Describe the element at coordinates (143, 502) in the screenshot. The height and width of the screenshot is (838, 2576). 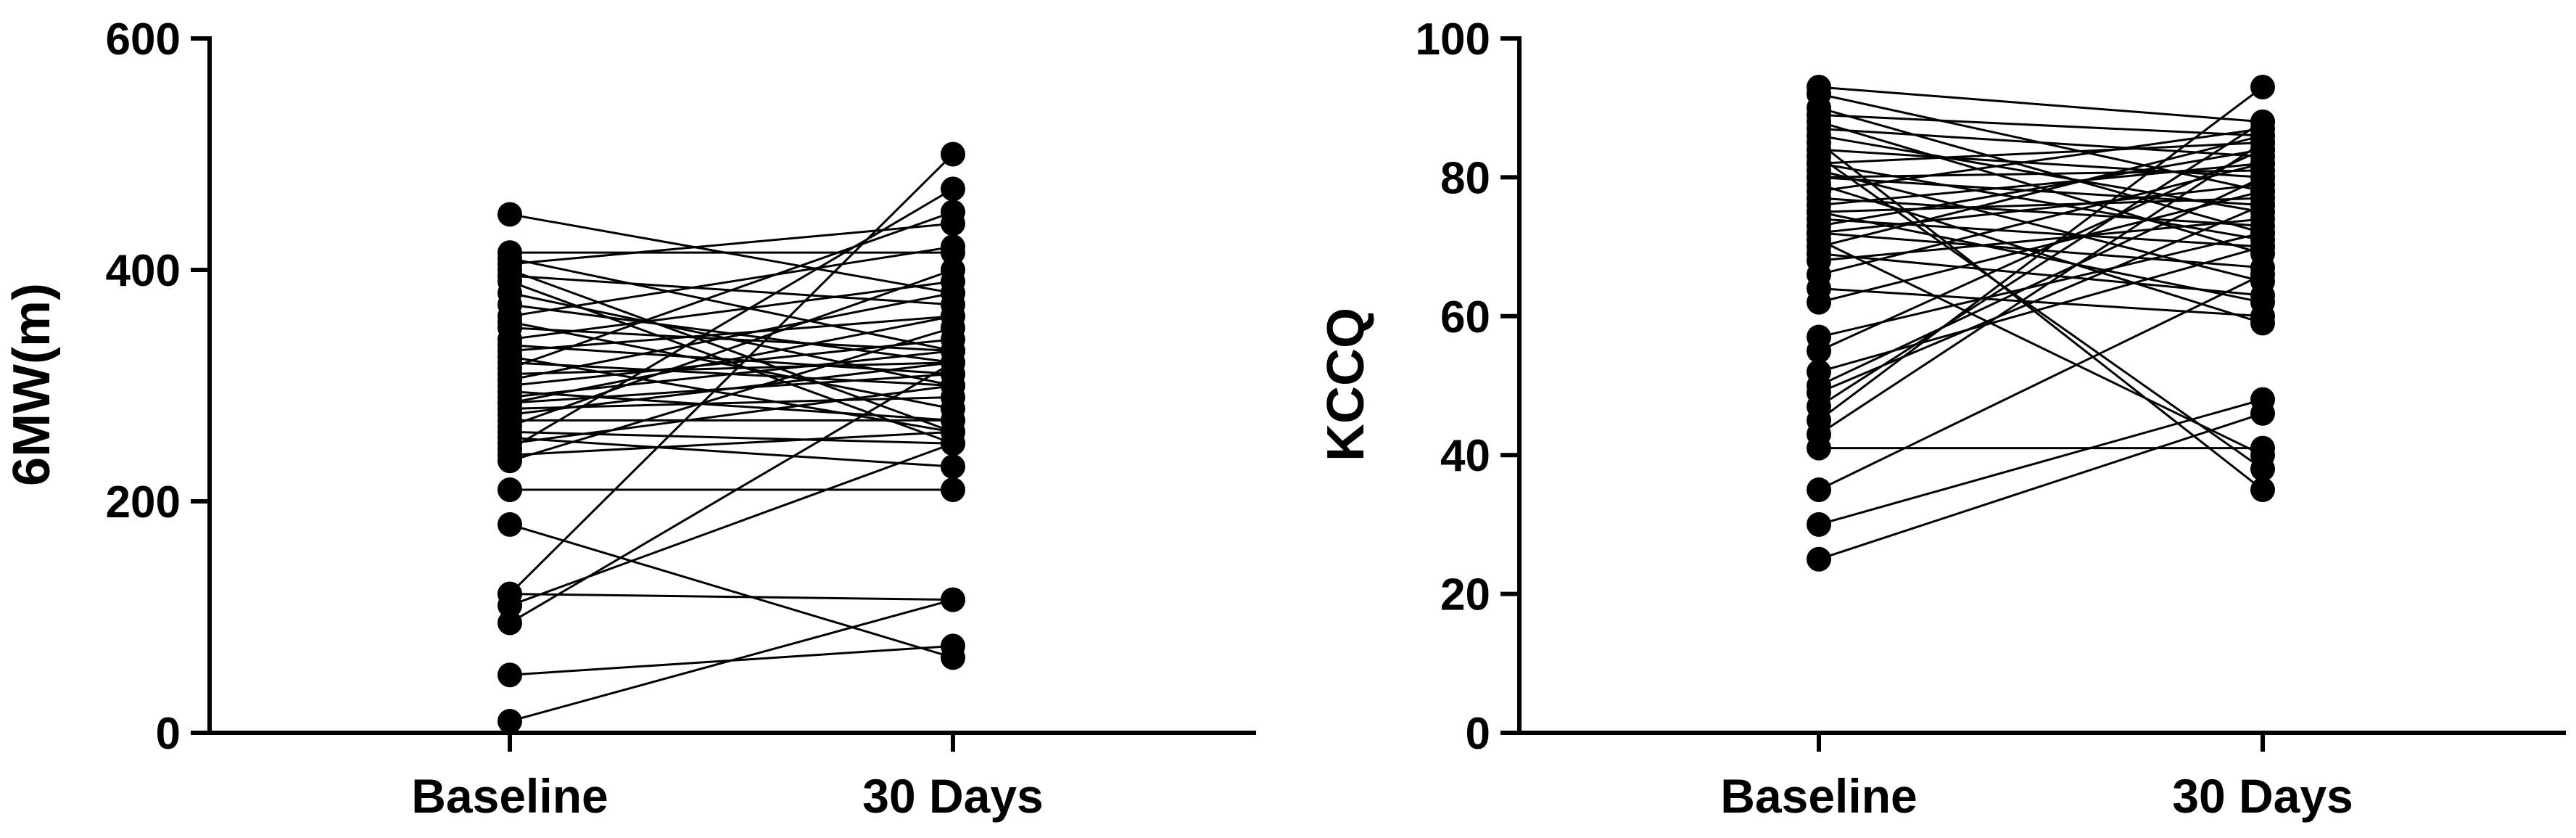
I see `y-tick-label: 200` at that location.